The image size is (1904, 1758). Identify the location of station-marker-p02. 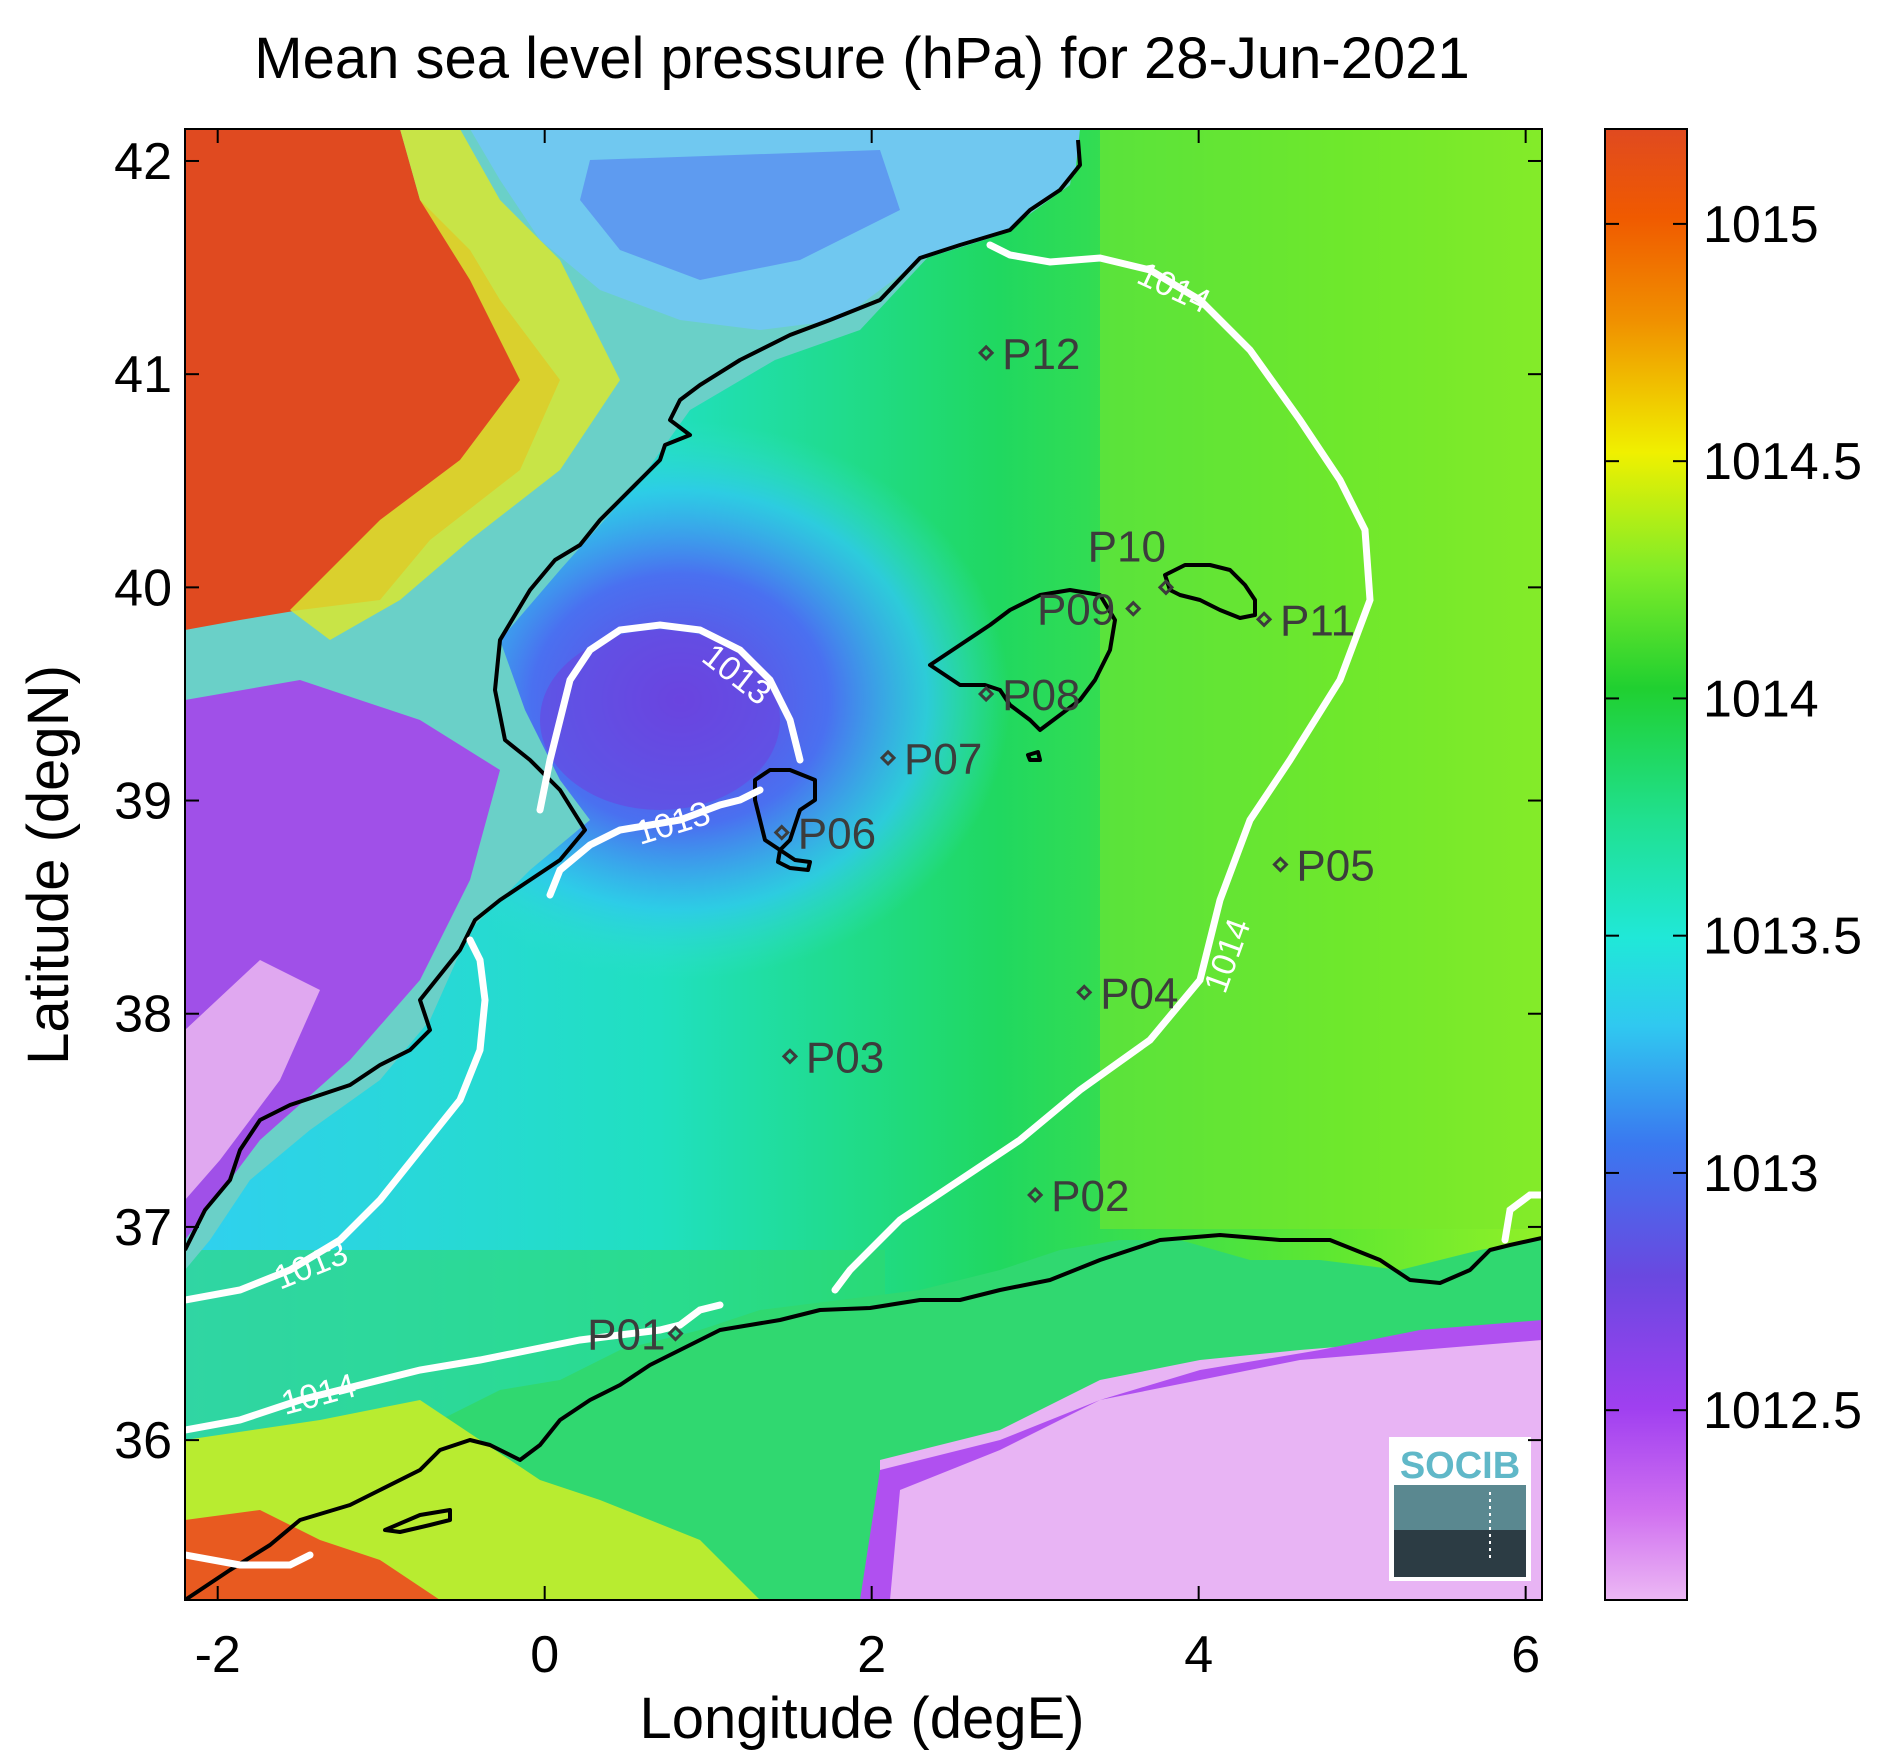
(1035, 1195).